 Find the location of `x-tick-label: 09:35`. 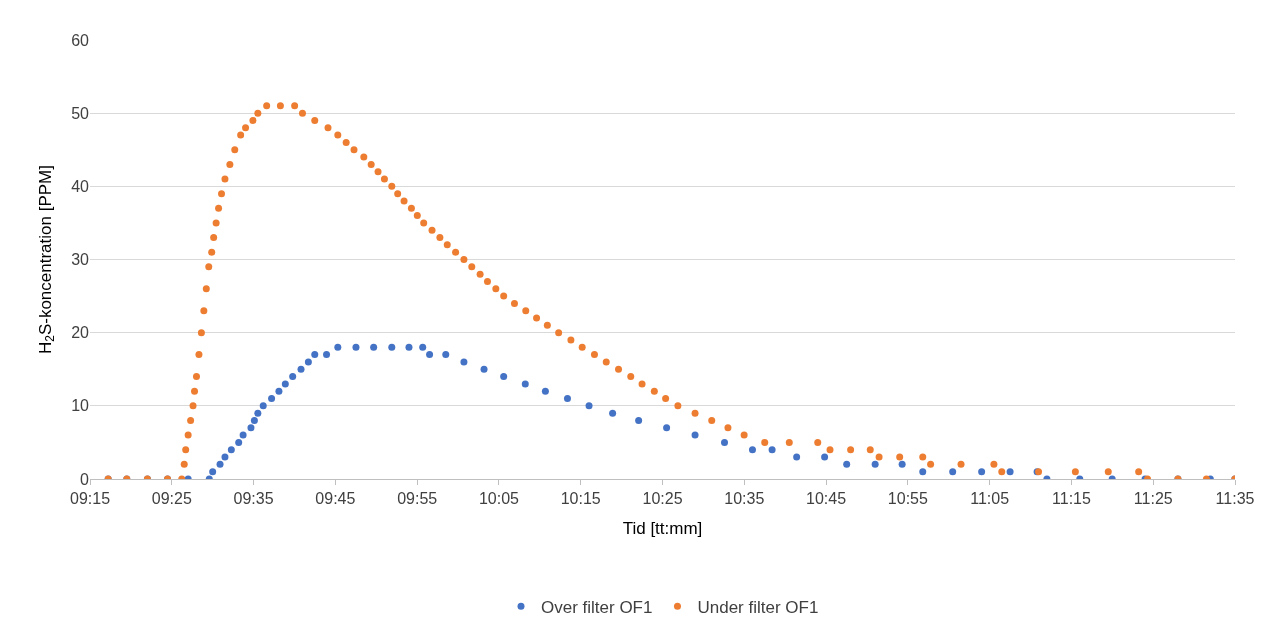

x-tick-label: 09:35 is located at coordinates (253, 499).